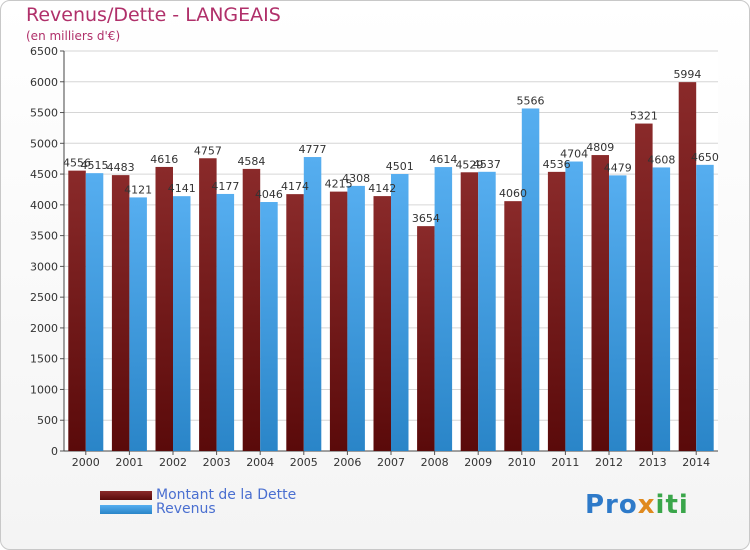  What do you see at coordinates (217, 462) in the screenshot?
I see `x-tick-label: 2003` at bounding box center [217, 462].